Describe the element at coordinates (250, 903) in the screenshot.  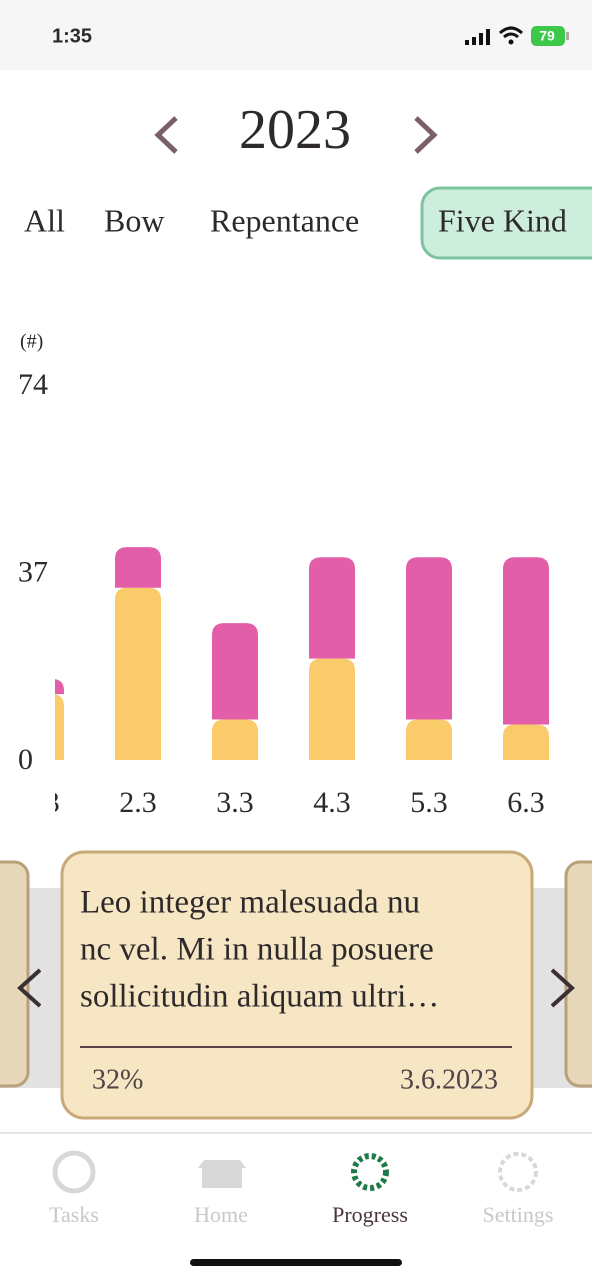
I see `card-line: Leo integer malesuada nu` at that location.